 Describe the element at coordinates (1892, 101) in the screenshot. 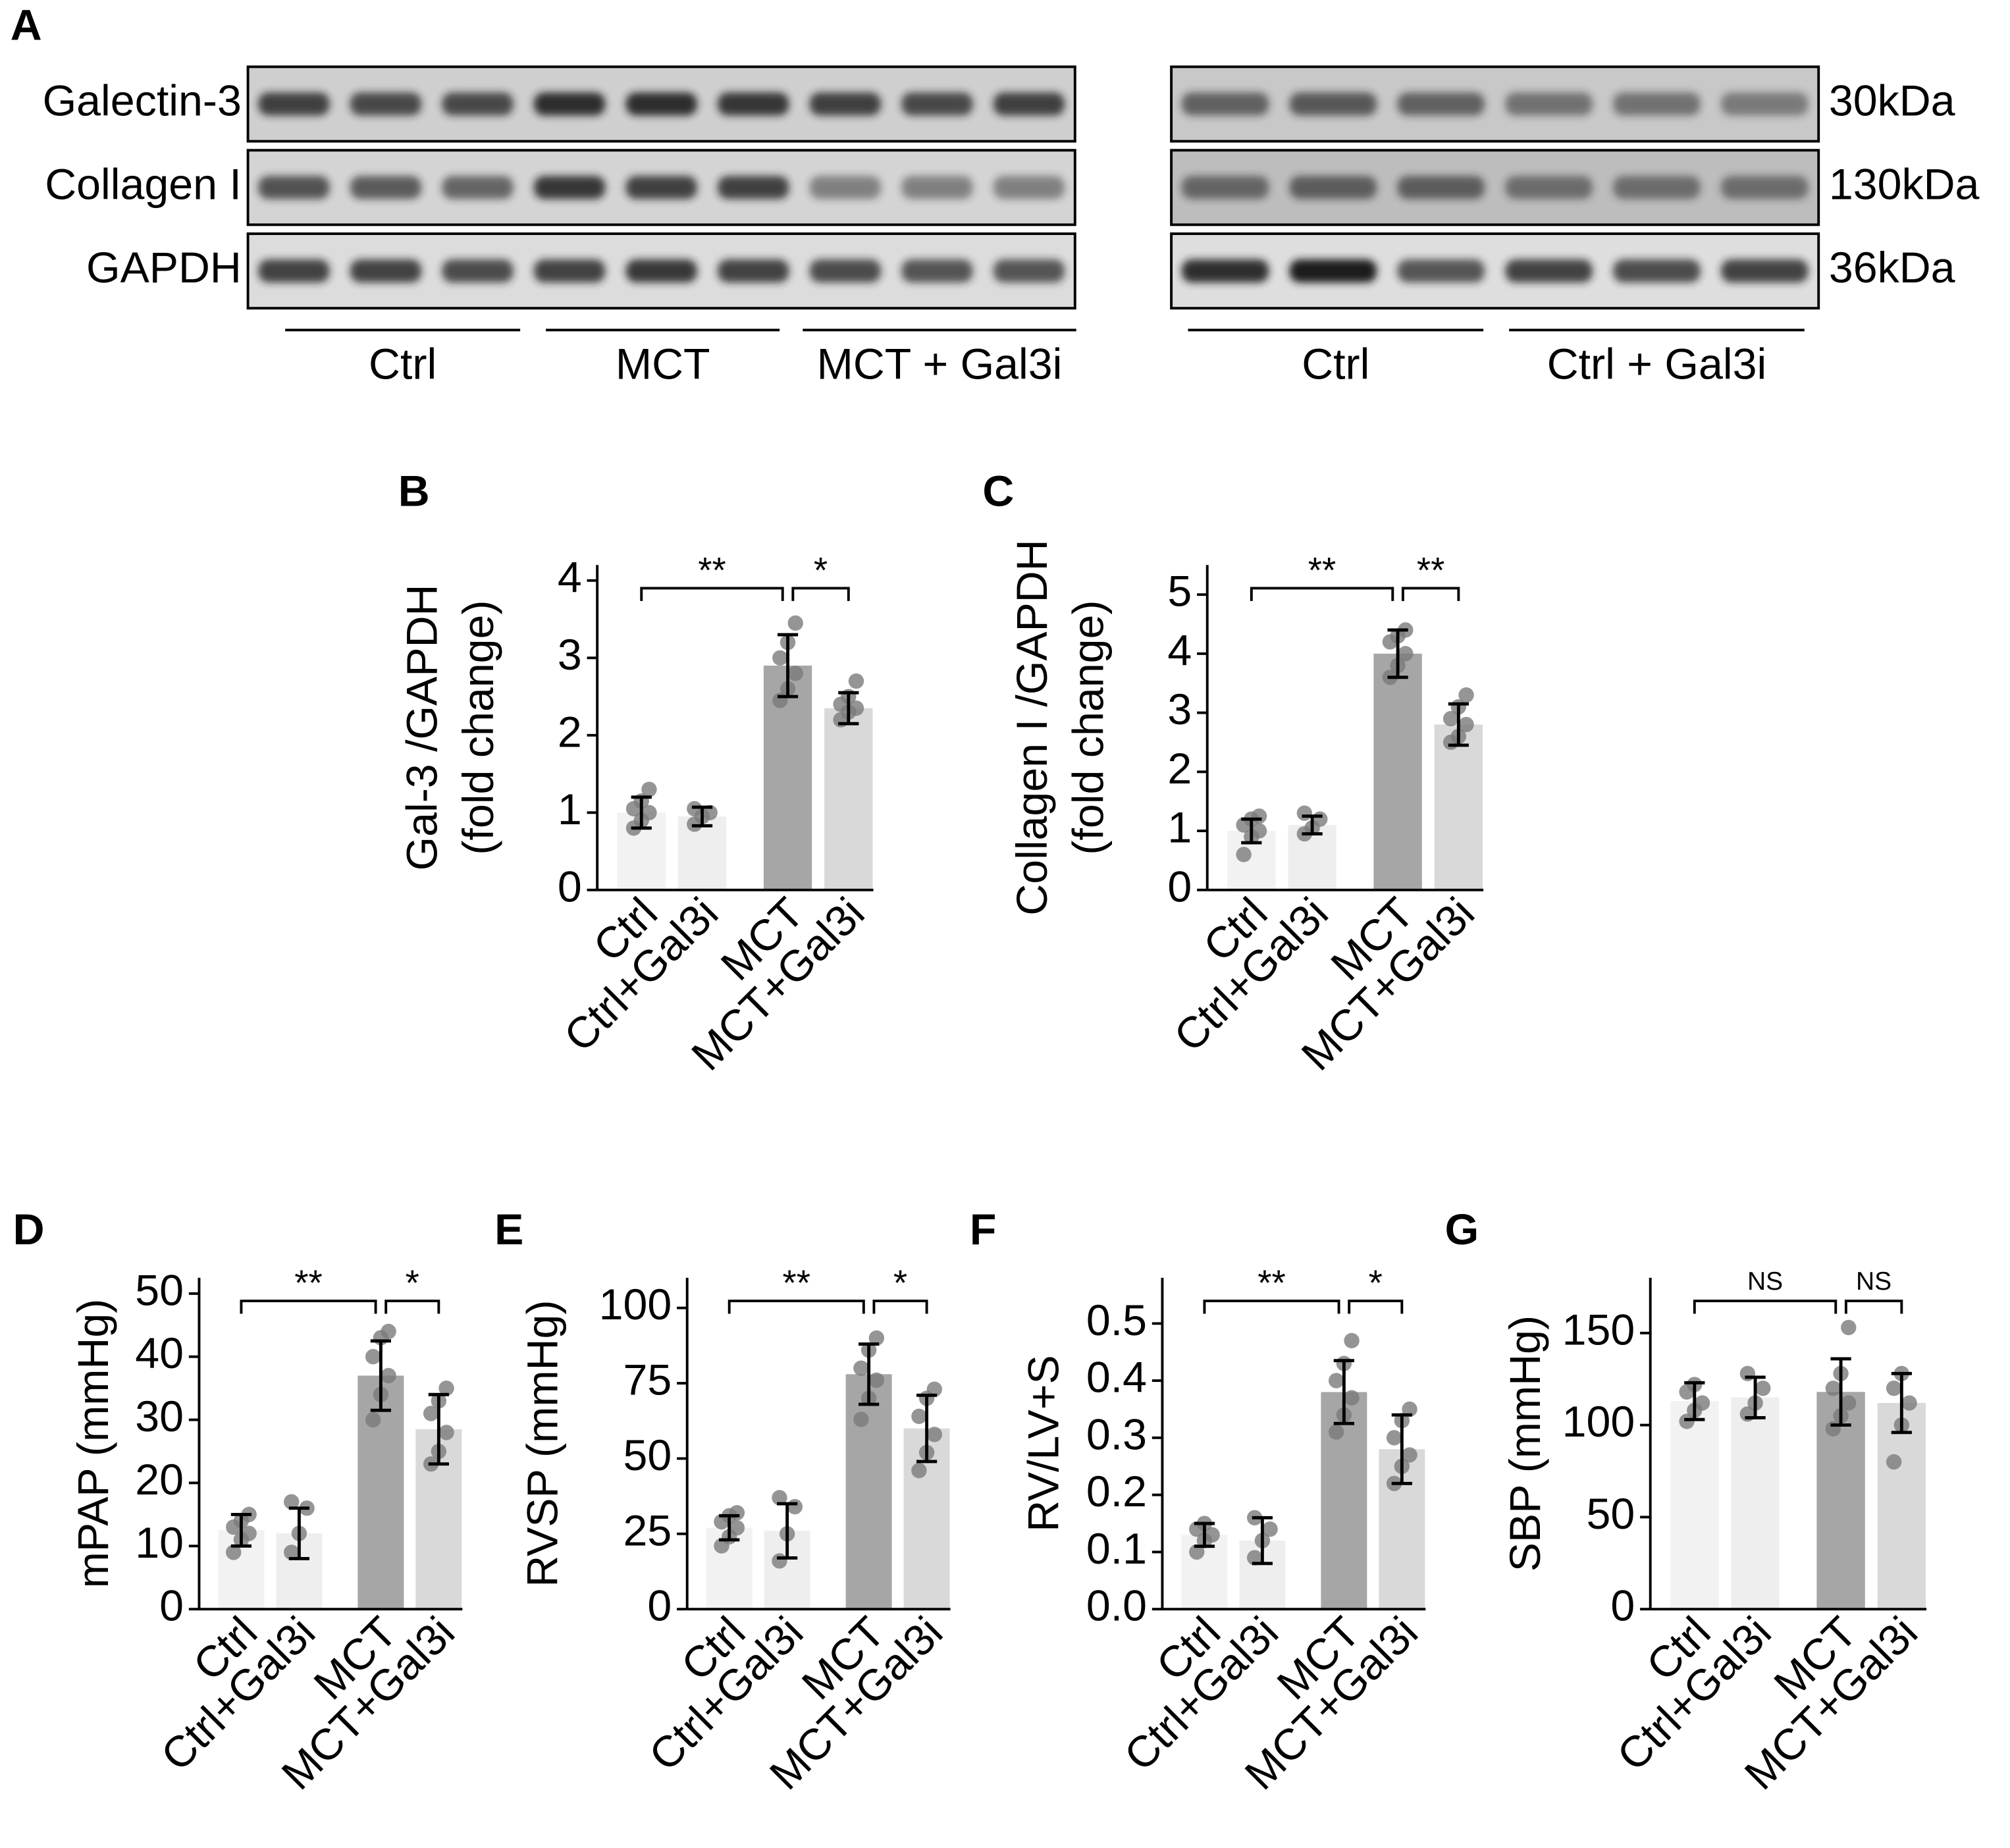

I see `size-label: 30kDa` at that location.